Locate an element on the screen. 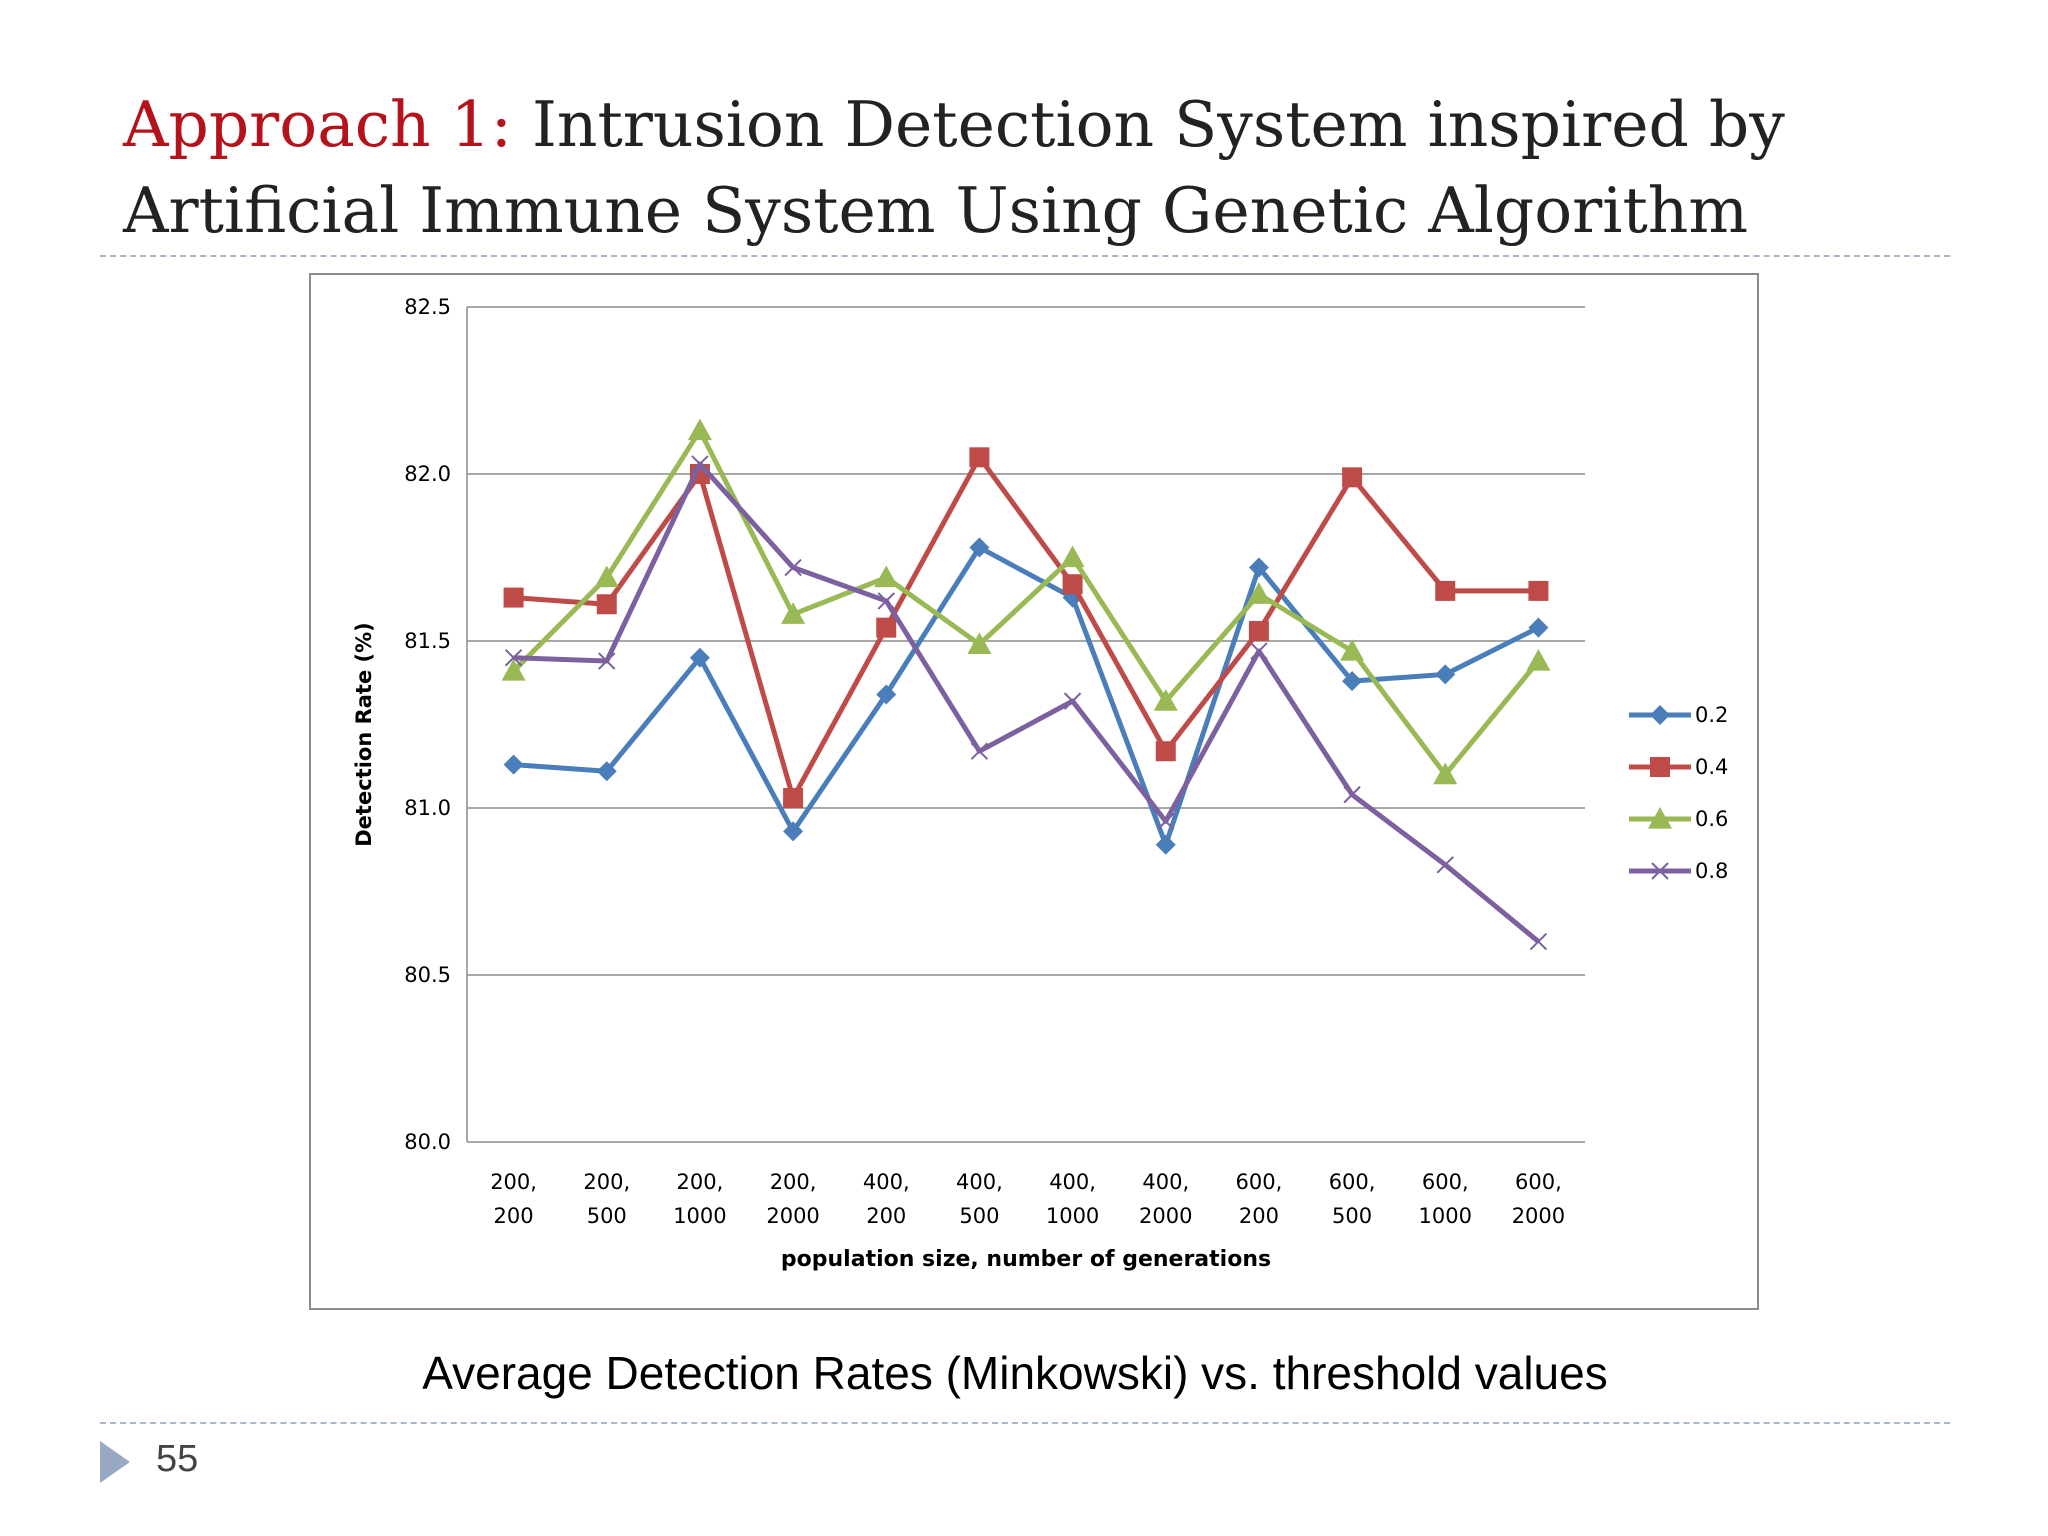  y-axis-title: Detection Rate (%) is located at coordinates (364, 734).